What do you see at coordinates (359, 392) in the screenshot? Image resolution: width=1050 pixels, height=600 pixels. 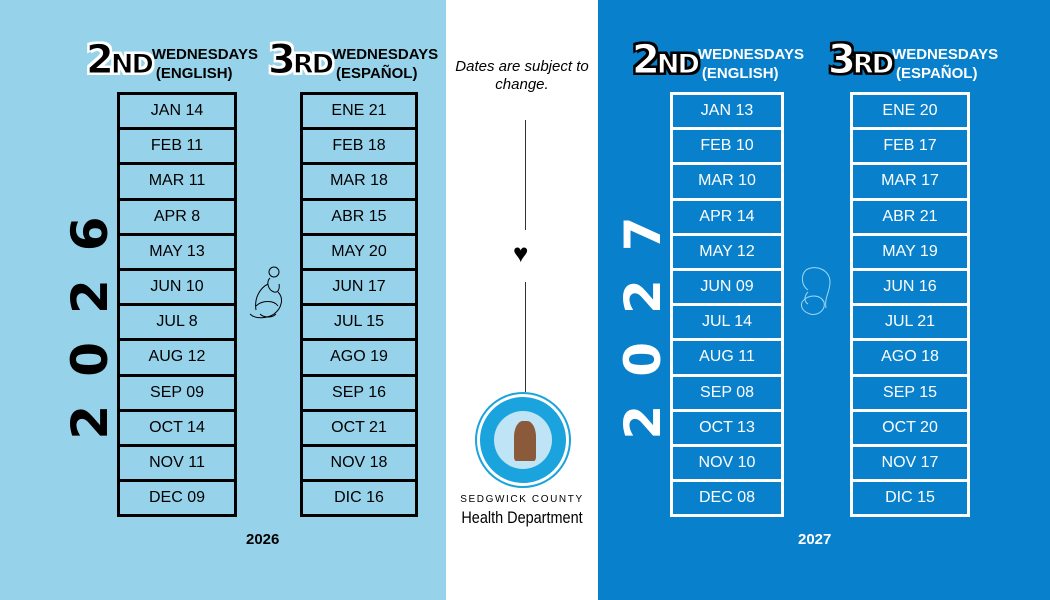 I see `date-cell: SEP 16` at bounding box center [359, 392].